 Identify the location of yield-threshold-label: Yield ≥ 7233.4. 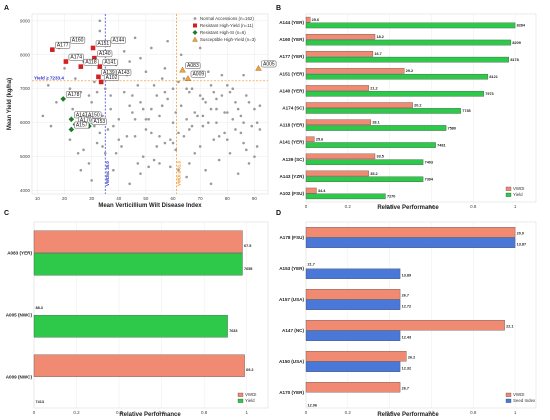
(49, 77).